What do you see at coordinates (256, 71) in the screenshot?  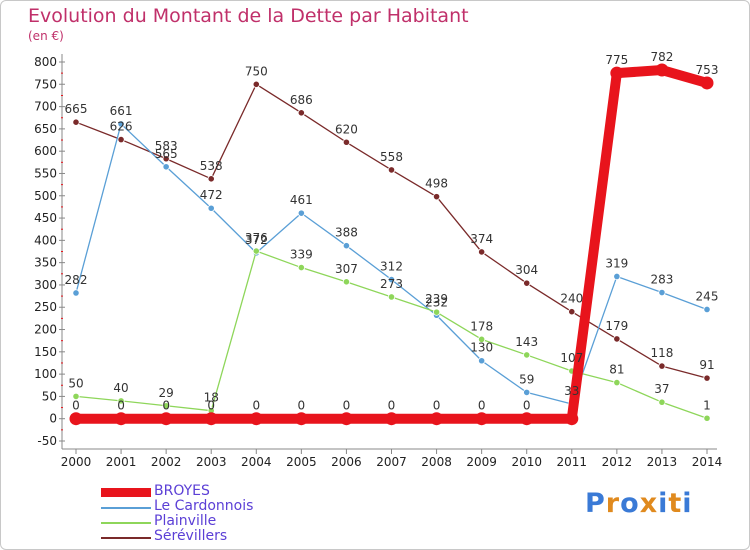 I see `data-label: 750` at bounding box center [256, 71].